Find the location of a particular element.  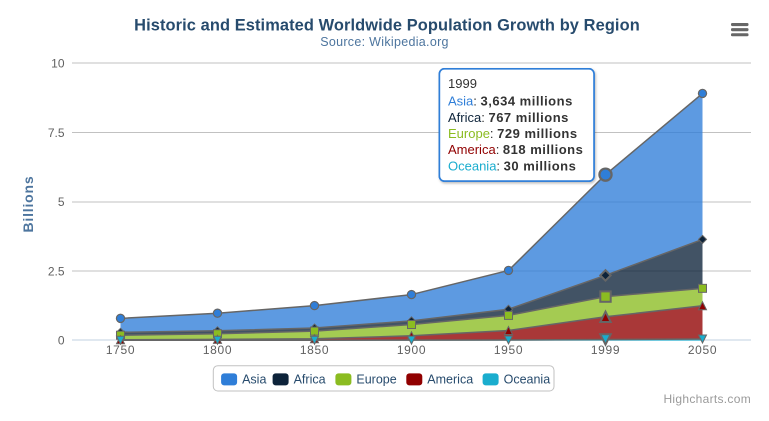

svg-text: America: 818 millions is located at coordinates (515, 149).